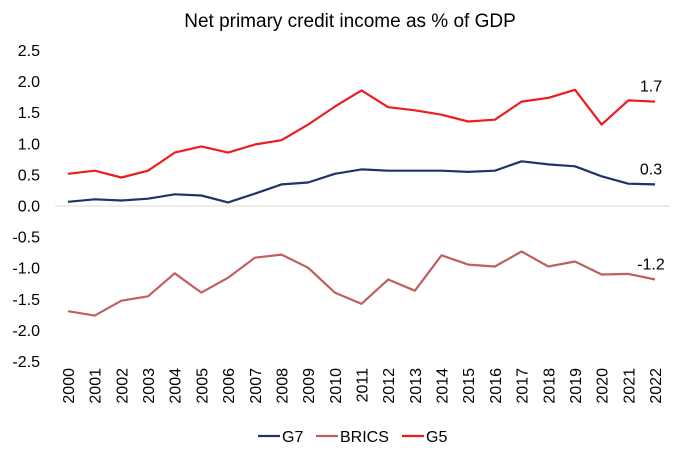  Describe the element at coordinates (416, 386) in the screenshot. I see `x-tick-label: 2013` at that location.